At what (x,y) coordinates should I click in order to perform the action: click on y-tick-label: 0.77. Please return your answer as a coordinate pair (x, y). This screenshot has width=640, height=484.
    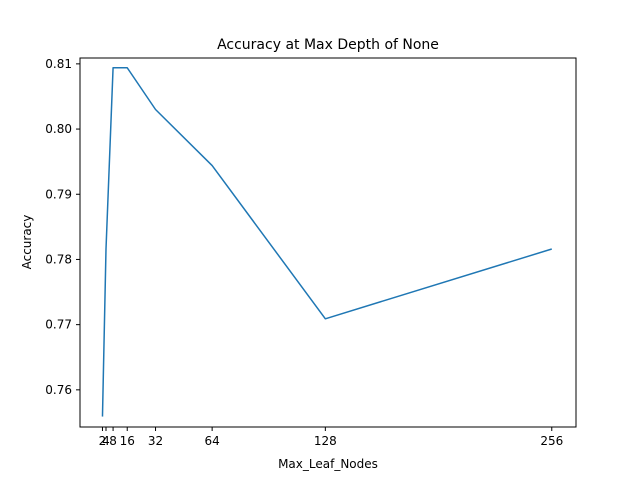
    Looking at the image, I should click on (58, 325).